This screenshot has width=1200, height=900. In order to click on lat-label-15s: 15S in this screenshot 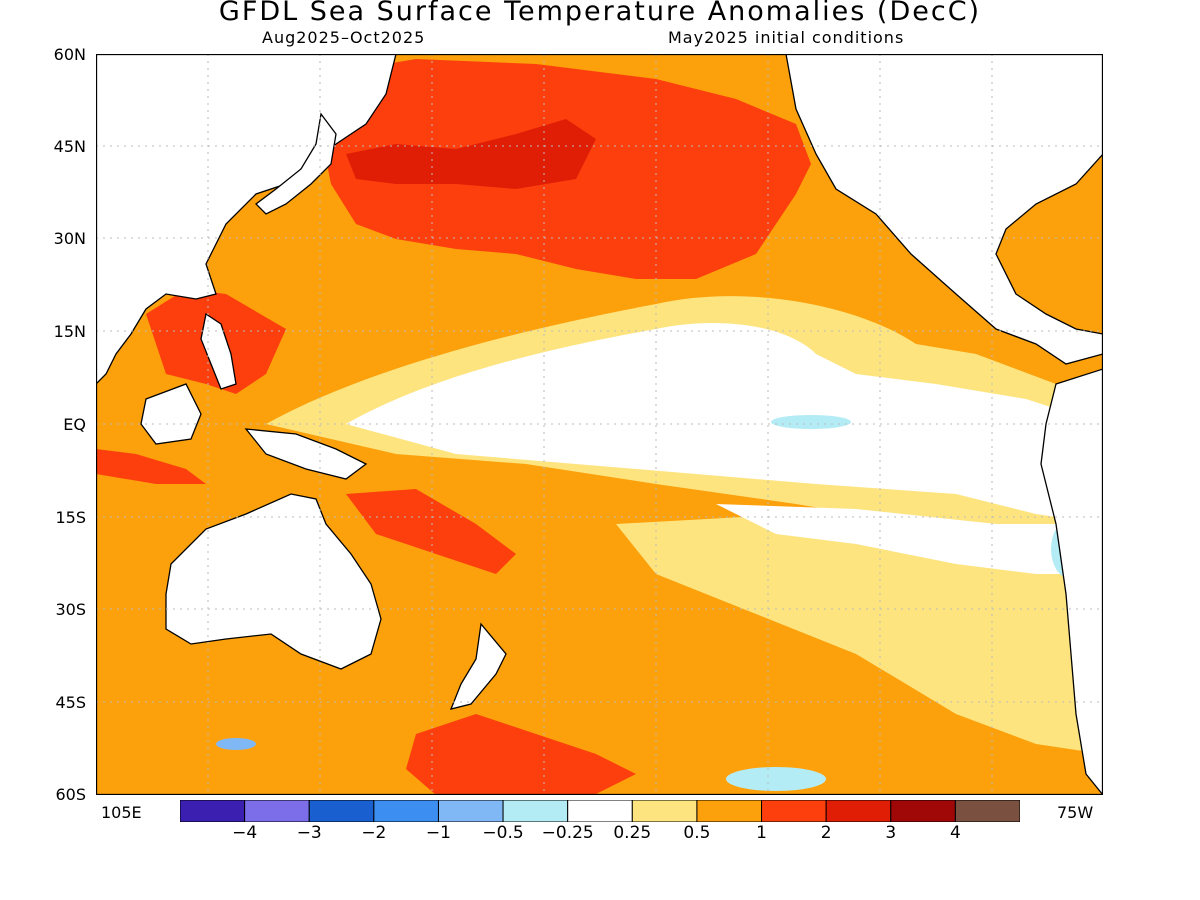, I will do `click(70, 517)`.